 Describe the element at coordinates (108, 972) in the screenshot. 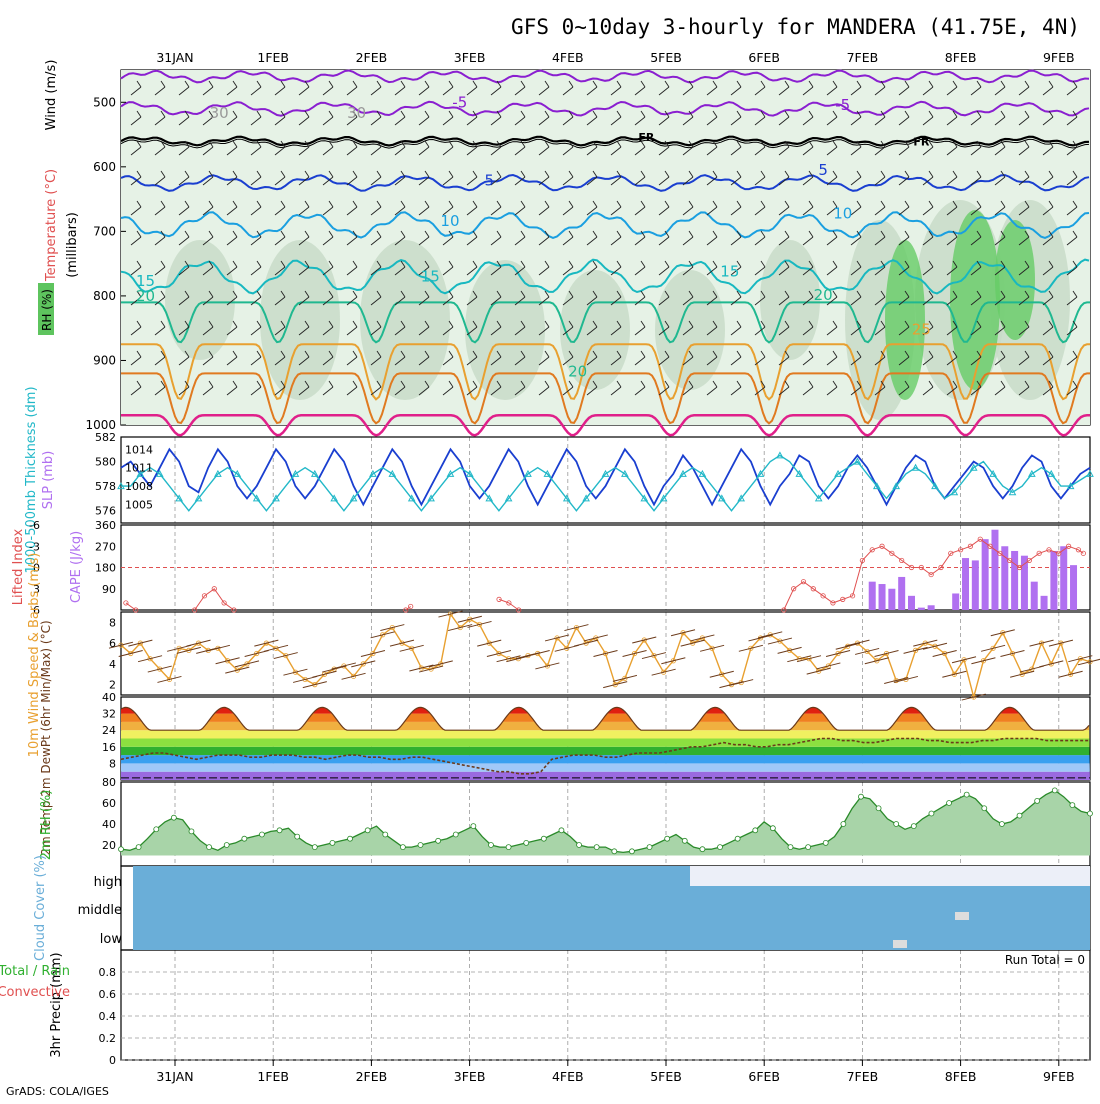

I see `p8-ytick: 0.8` at that location.